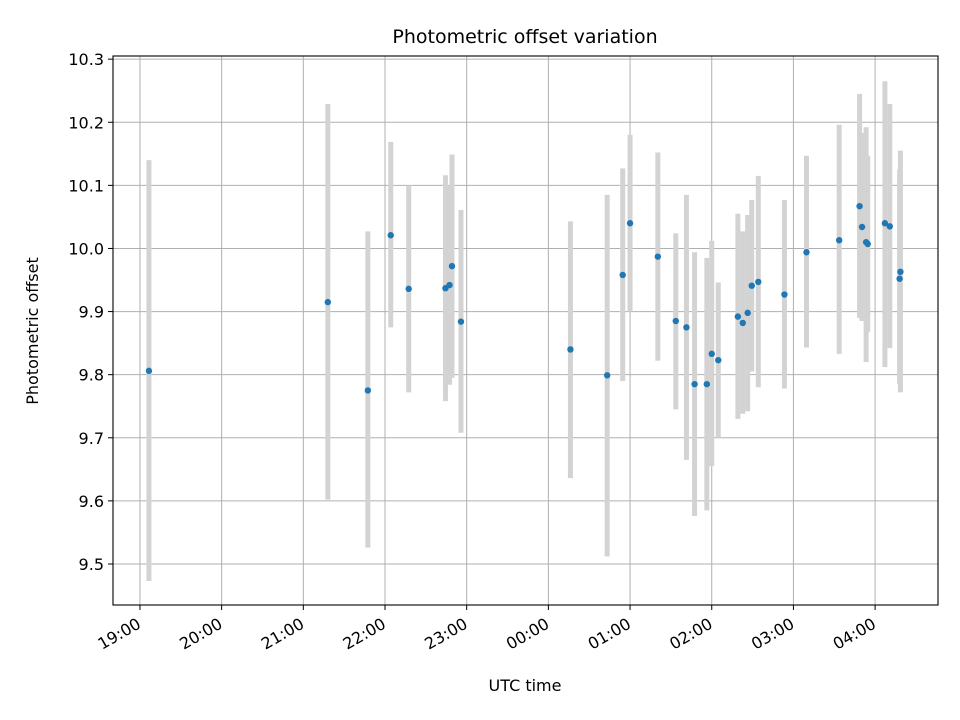 This screenshot has height=720, width=960. What do you see at coordinates (86, 59) in the screenshot?
I see `y-tick-label: 10.3` at bounding box center [86, 59].